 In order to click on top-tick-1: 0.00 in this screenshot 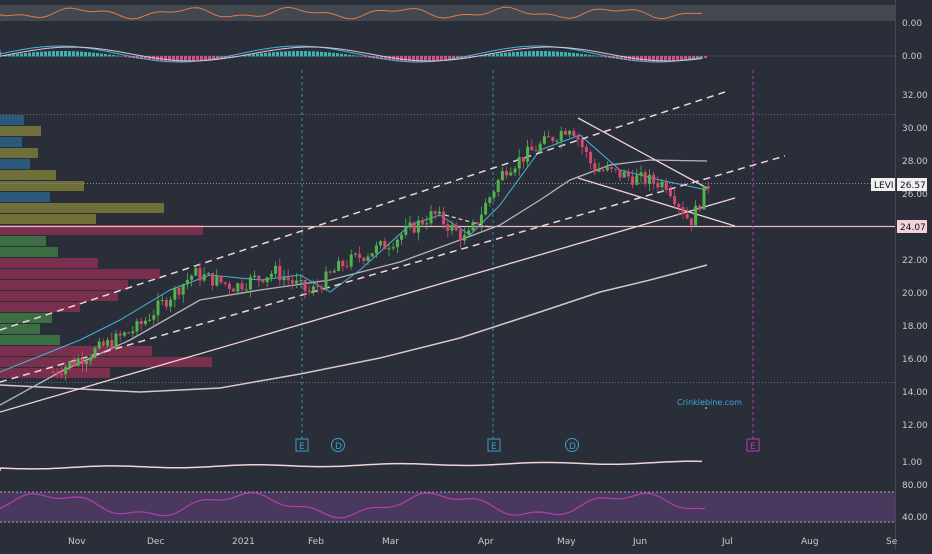, I will do `click(912, 57)`.